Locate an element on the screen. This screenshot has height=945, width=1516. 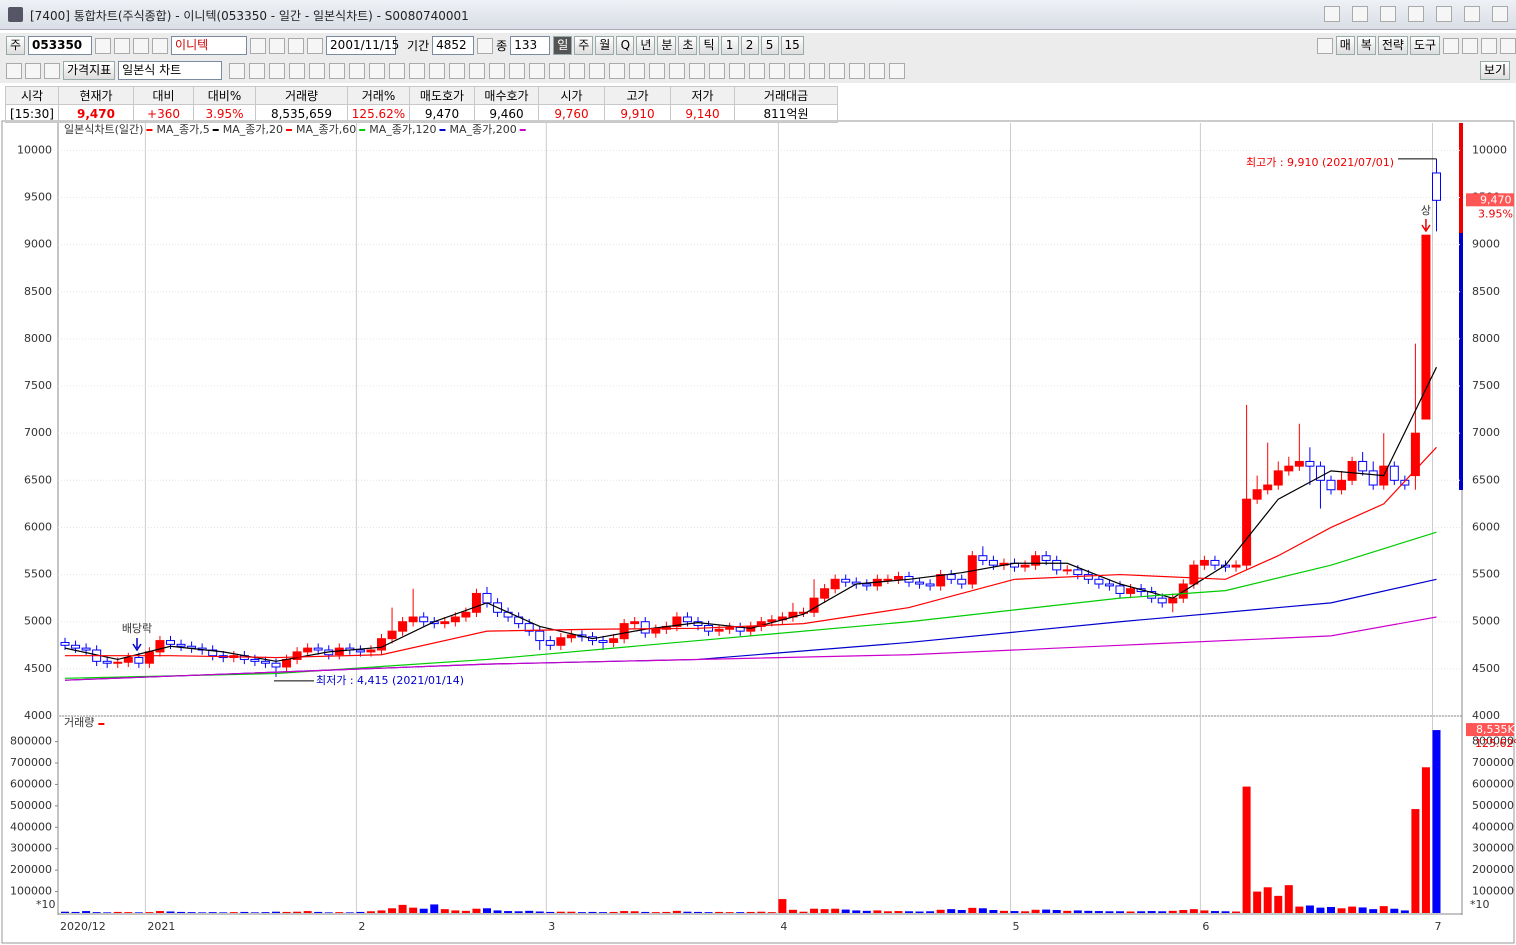
interval-button: 분 is located at coordinates (667, 45).